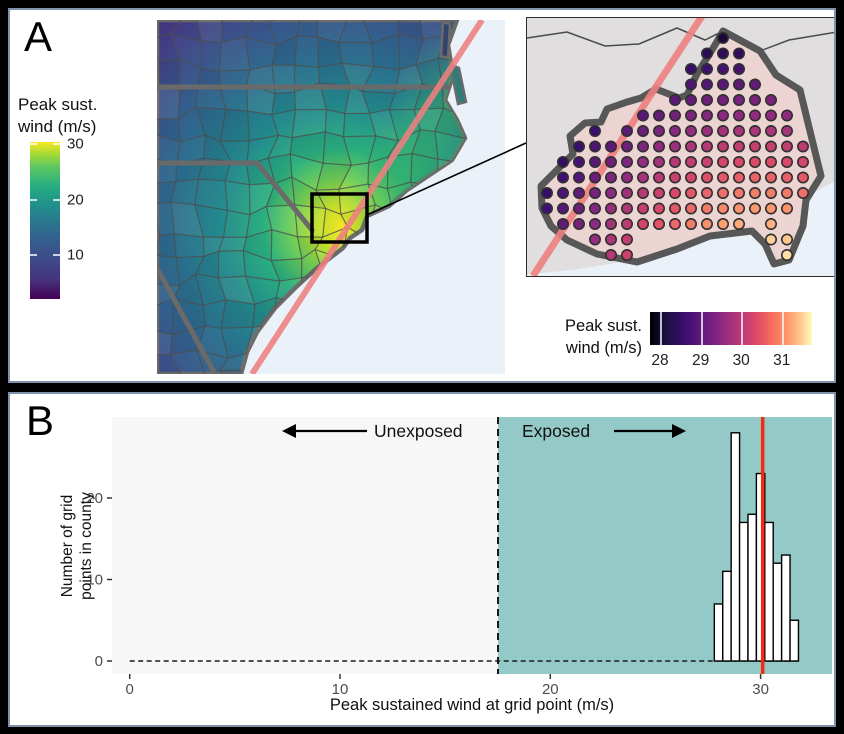  Describe the element at coordinates (75, 255) in the screenshot. I see `map-legend-tick-label: 10` at that location.